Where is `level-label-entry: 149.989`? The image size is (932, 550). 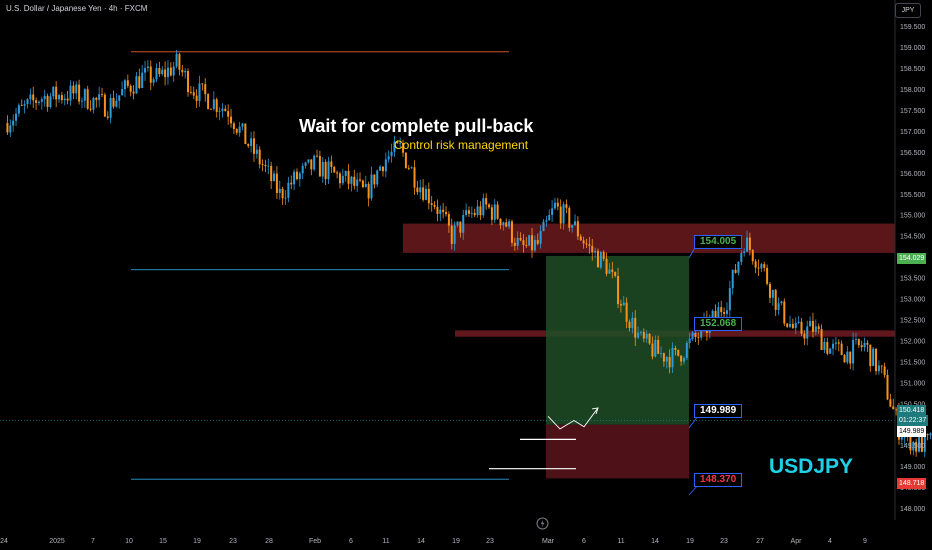 level-label-entry: 149.989 is located at coordinates (718, 411).